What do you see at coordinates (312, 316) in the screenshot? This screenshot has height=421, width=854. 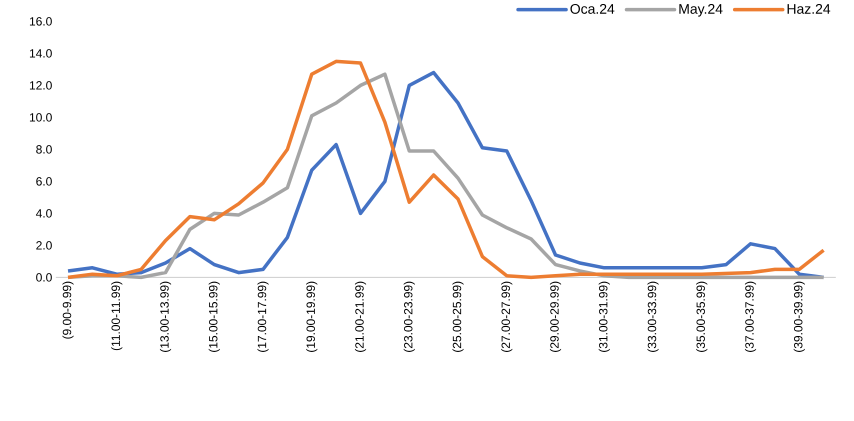 I see `x-tick-label: (19.00-19.99)` at bounding box center [312, 316].